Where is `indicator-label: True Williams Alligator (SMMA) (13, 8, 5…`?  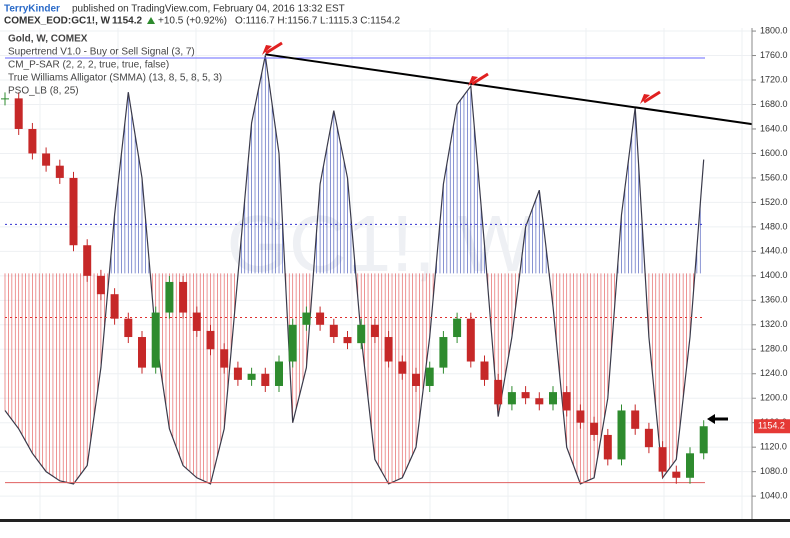 indicator-label: True Williams Alligator (SMMA) (13, 8, 5… is located at coordinates (115, 78).